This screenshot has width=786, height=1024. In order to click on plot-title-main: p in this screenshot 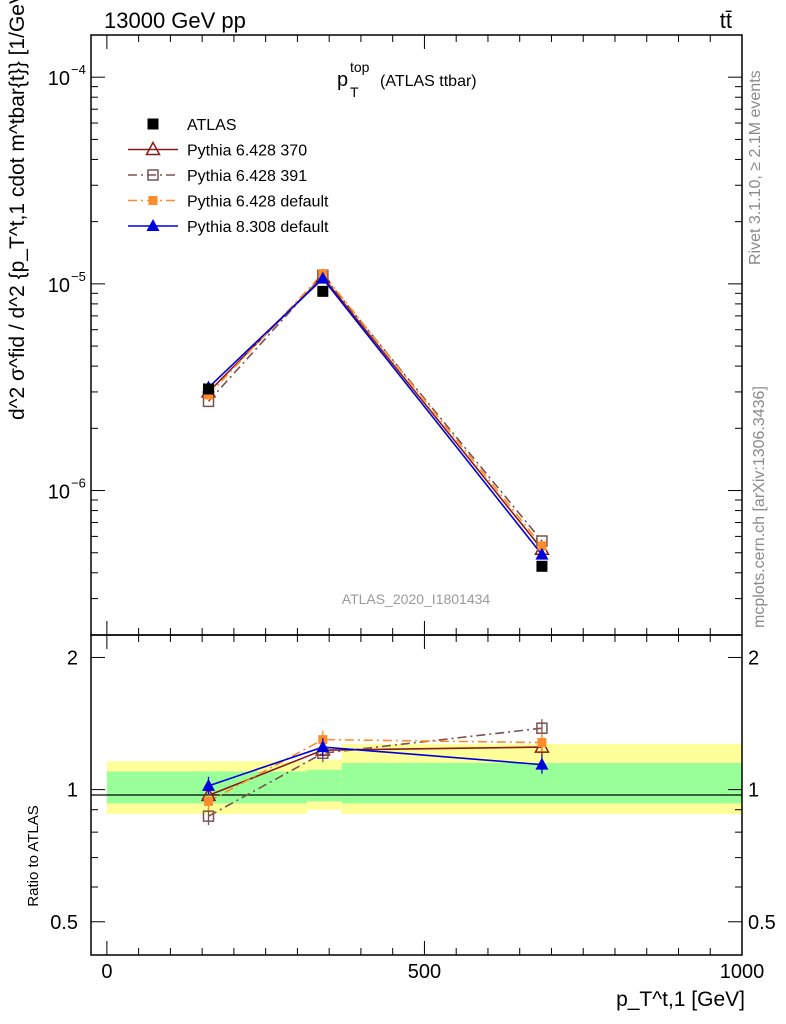, I will do `click(342, 80)`.